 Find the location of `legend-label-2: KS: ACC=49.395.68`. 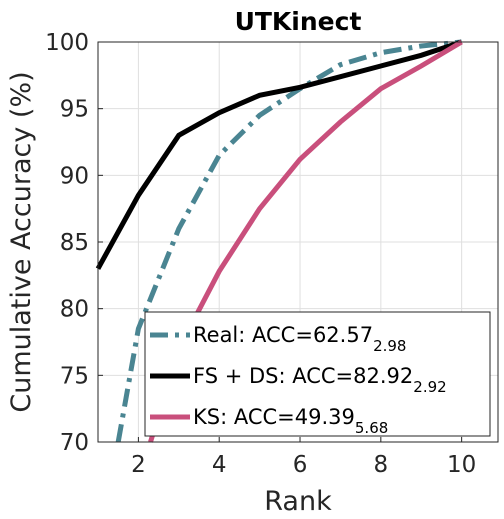

legend-label-2: KS: ACC=49.395.68 is located at coordinates (290, 421).